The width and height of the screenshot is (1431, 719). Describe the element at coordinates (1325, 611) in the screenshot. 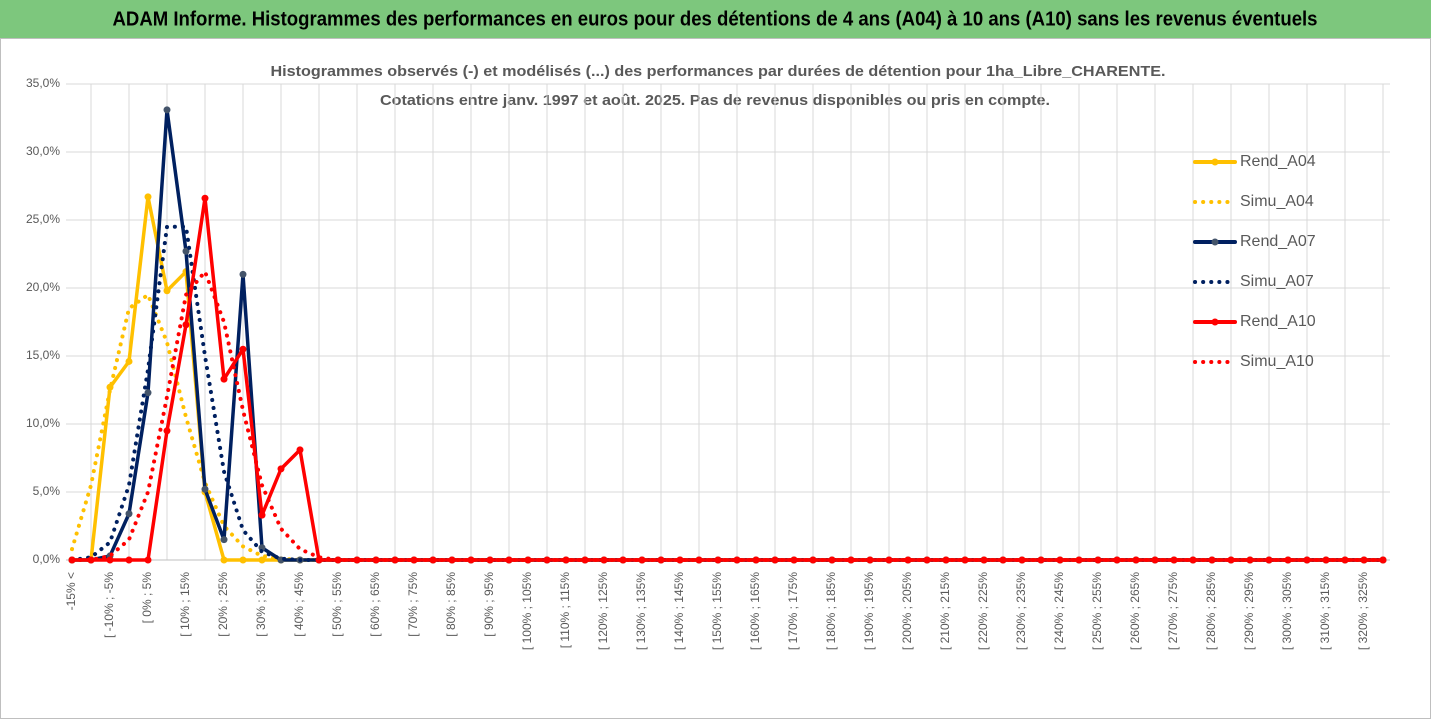

I see `x-tick-label: [ 310% ; 315%` at that location.